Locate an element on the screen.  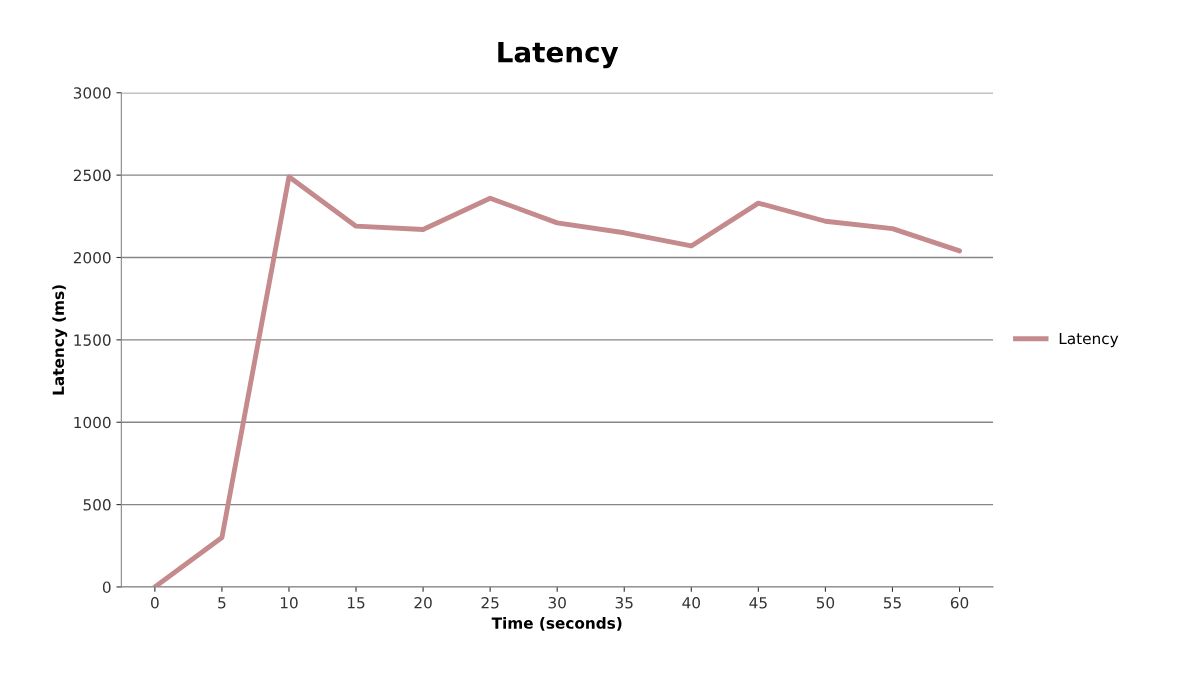
y-tick-label: 3000 is located at coordinates (92, 93).